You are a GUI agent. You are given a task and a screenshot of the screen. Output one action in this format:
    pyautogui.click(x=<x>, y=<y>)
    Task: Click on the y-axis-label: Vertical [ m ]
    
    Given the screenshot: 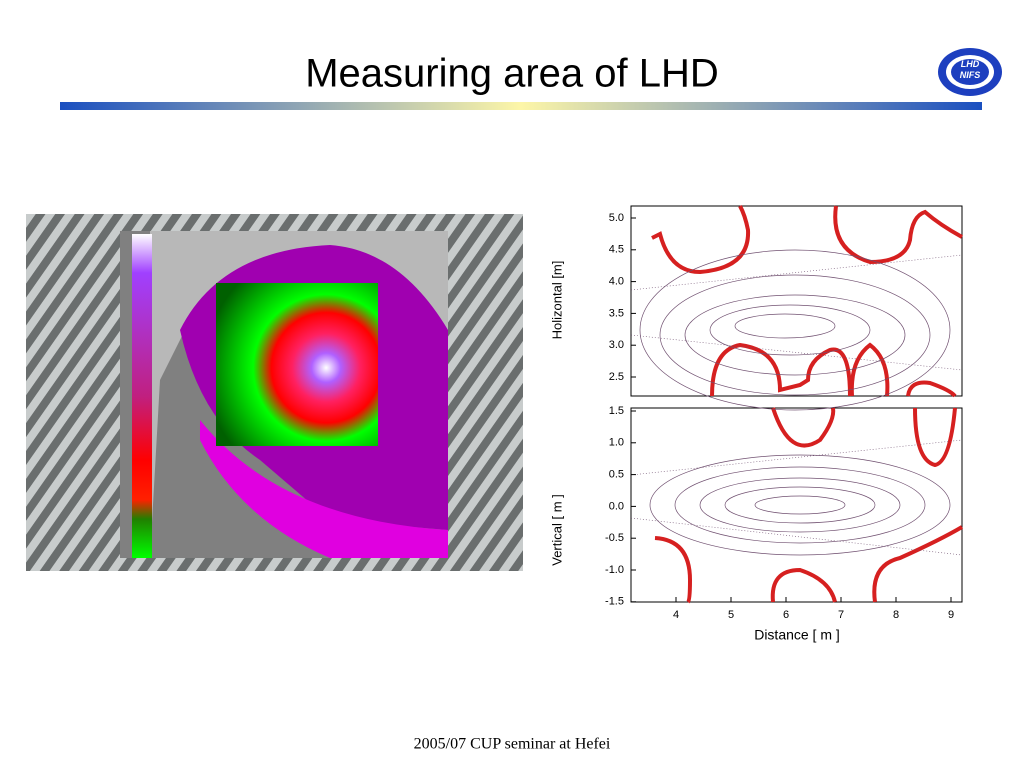 What is the action you would take?
    pyautogui.click(x=556, y=530)
    